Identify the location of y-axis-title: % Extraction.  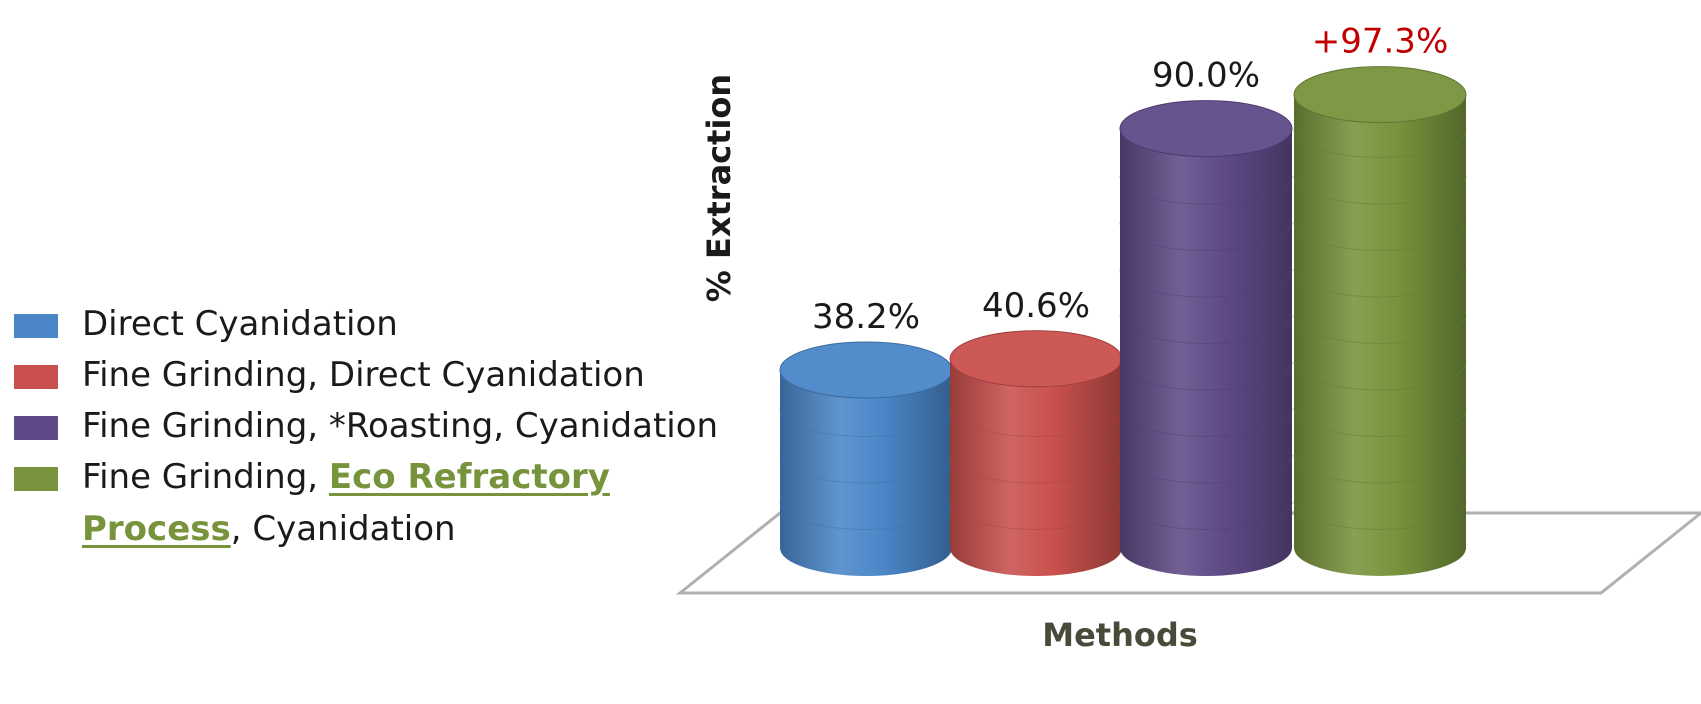
(719, 188).